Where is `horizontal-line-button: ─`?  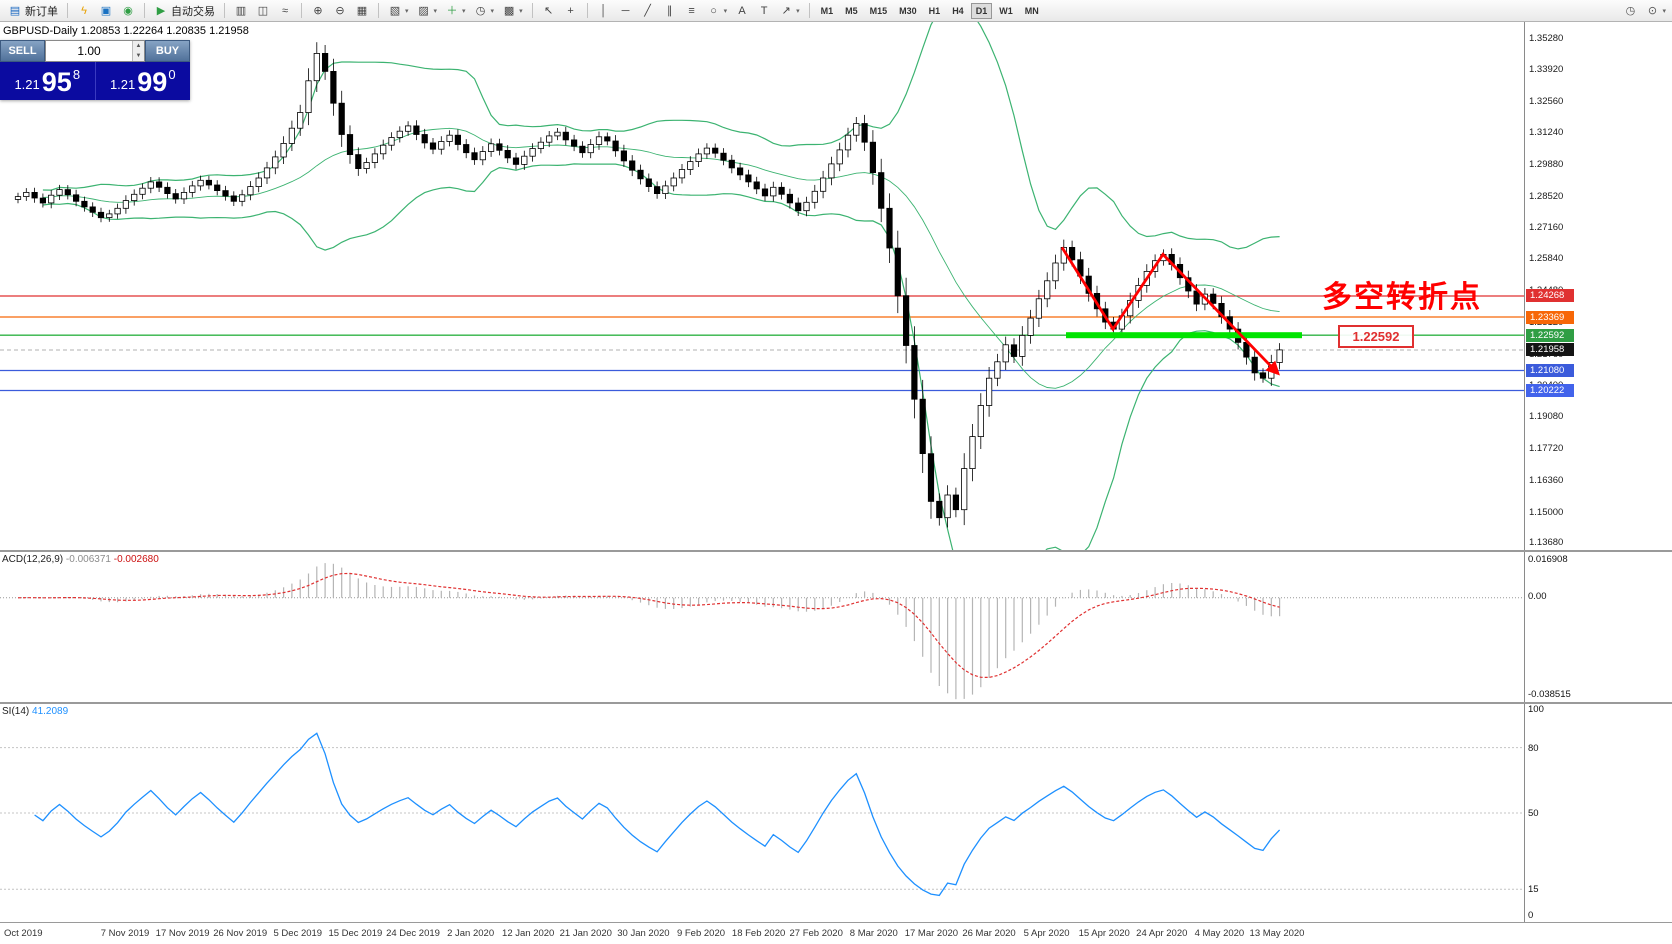
horizontal-line-button: ─ is located at coordinates (626, 11).